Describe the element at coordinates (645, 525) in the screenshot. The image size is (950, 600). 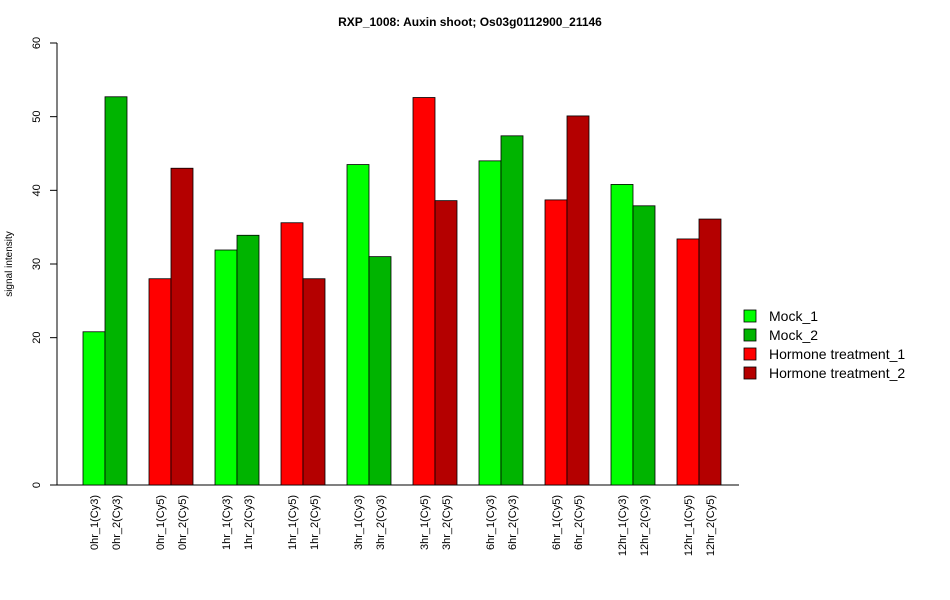
I see `x-tick-label: 12hr_2(Cy3)` at that location.